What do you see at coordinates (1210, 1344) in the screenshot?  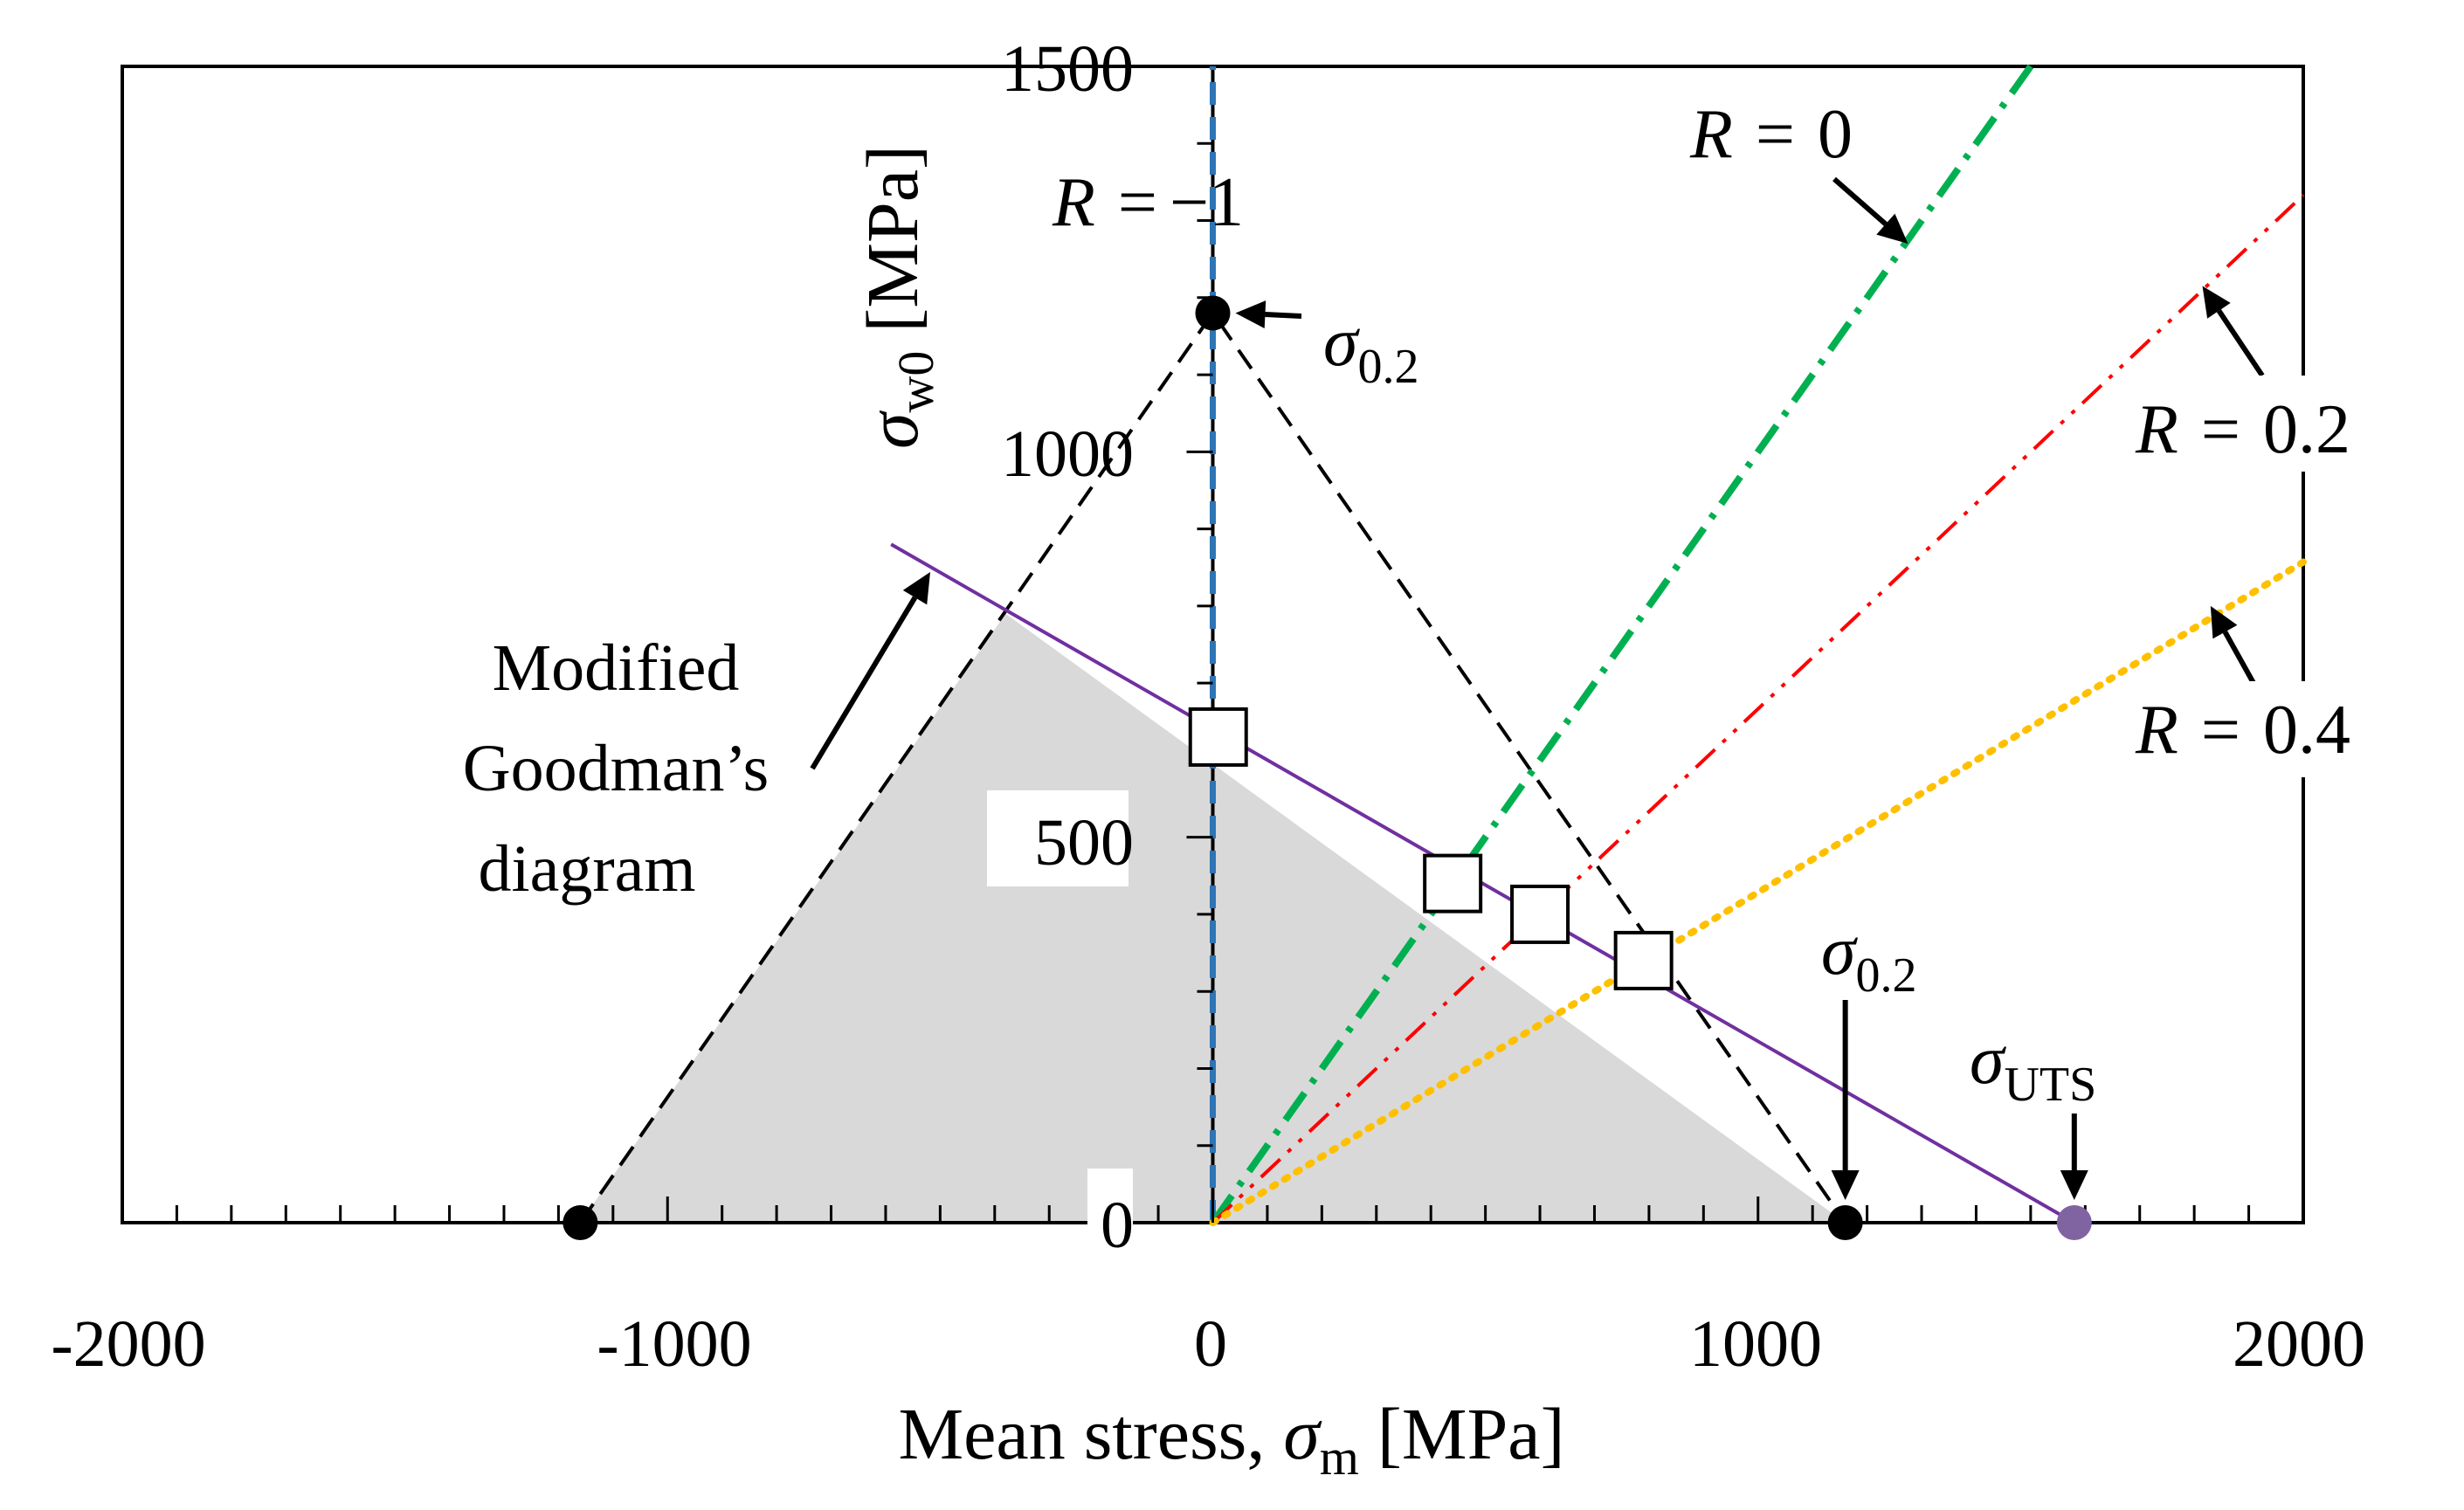 I see `x-tick-label-0: 0` at bounding box center [1210, 1344].